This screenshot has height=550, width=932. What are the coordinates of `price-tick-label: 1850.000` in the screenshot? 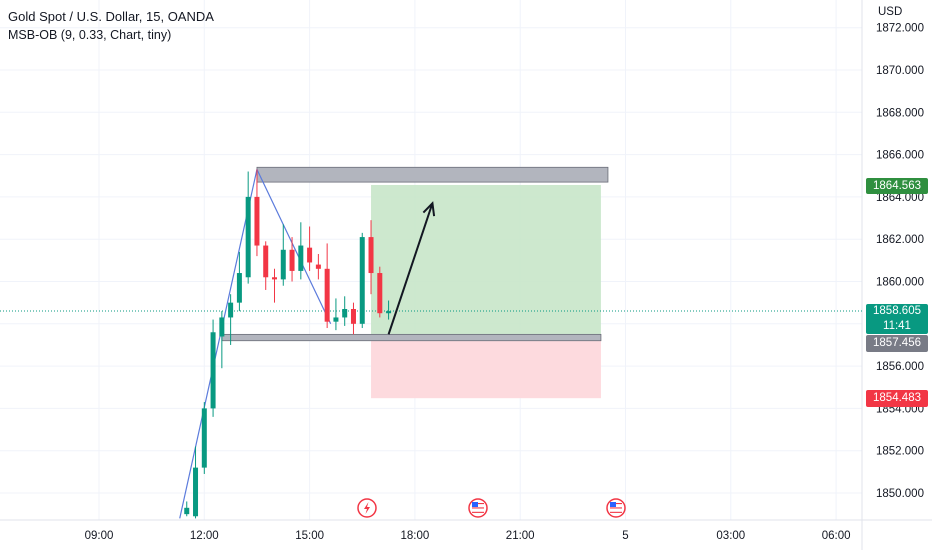 It's located at (900, 494).